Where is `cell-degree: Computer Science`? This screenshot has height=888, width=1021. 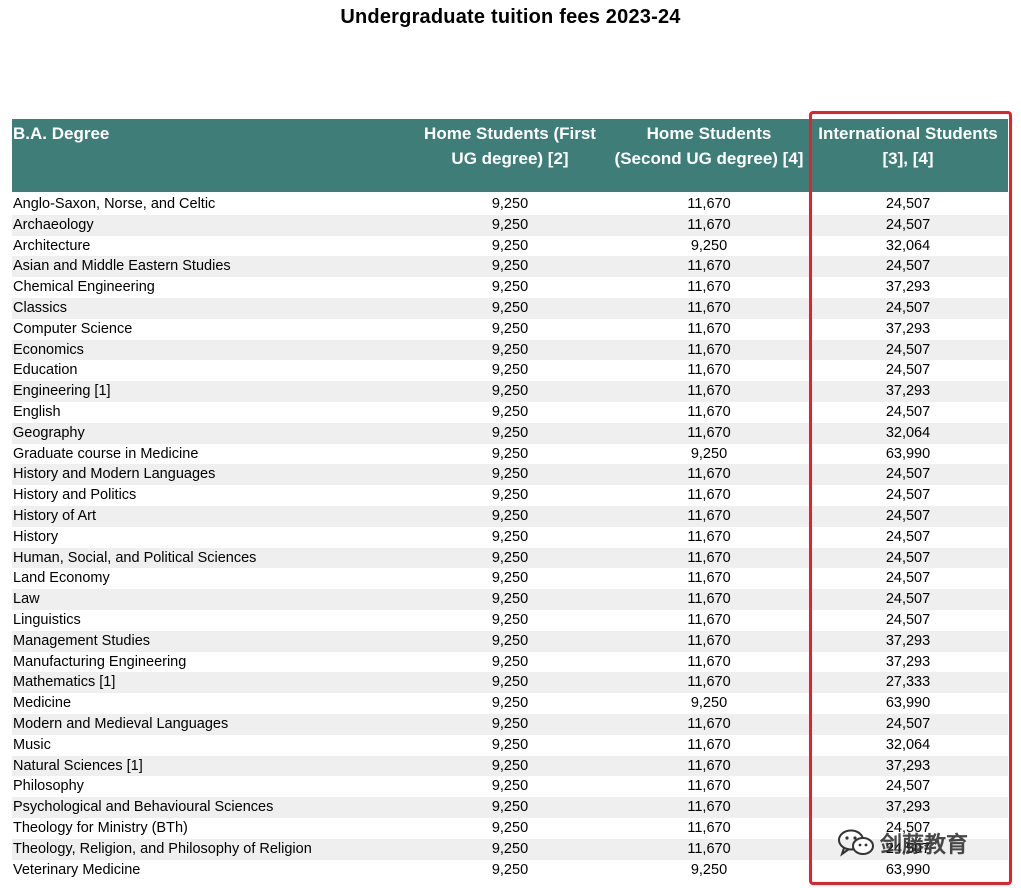 cell-degree: Computer Science is located at coordinates (73, 328).